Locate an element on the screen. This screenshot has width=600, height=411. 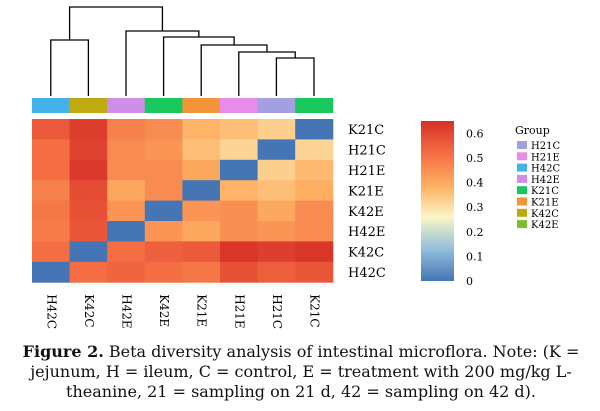
legend-label: H42E is located at coordinates (545, 180).